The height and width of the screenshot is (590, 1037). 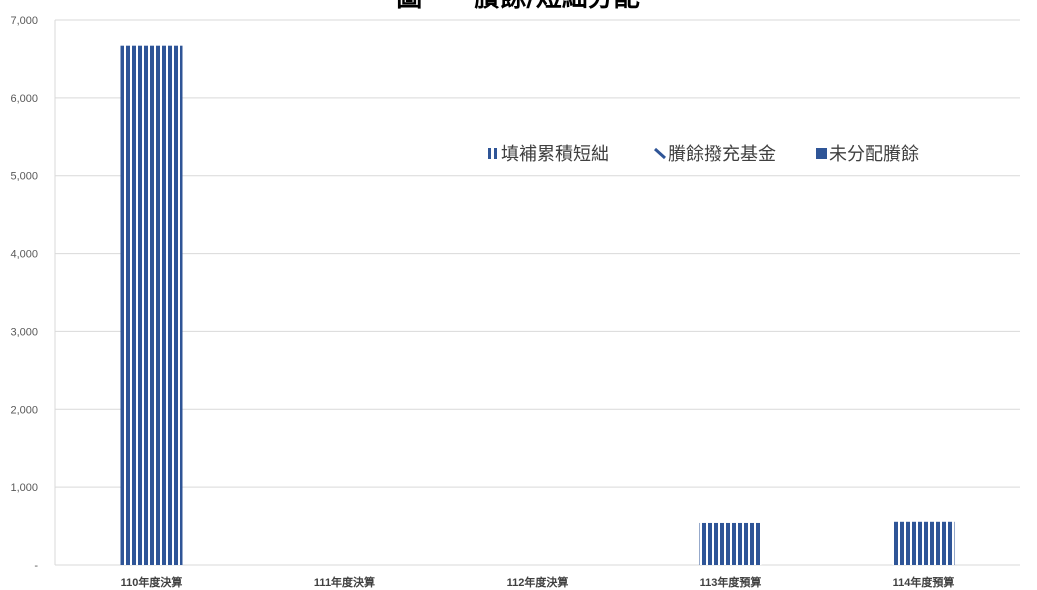 What do you see at coordinates (24, 255) in the screenshot?
I see `y-tick-label: 4,000` at bounding box center [24, 255].